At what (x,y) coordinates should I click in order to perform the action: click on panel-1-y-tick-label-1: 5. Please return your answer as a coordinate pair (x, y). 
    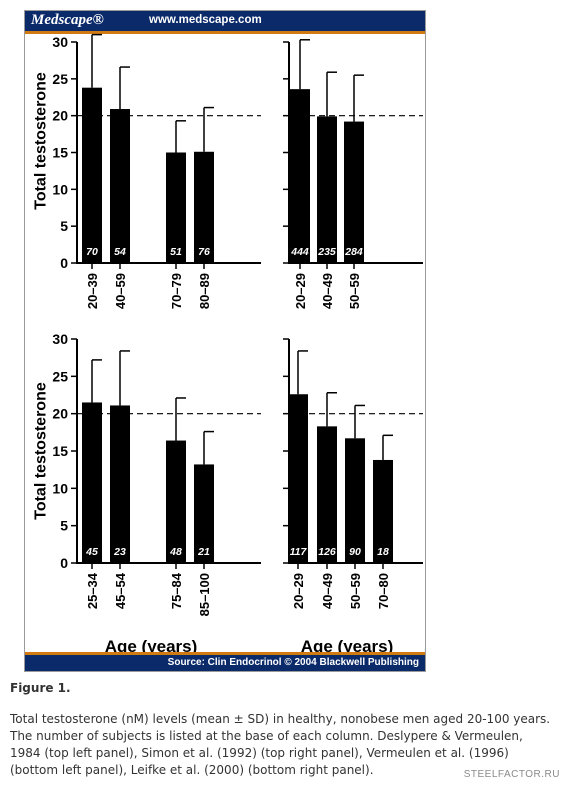
    Looking at the image, I should click on (64, 226).